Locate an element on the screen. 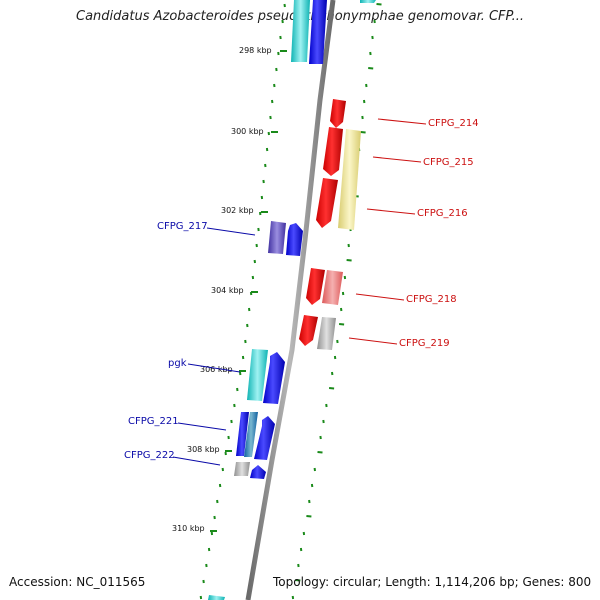  leader-pgk is located at coordinates (214, 368).